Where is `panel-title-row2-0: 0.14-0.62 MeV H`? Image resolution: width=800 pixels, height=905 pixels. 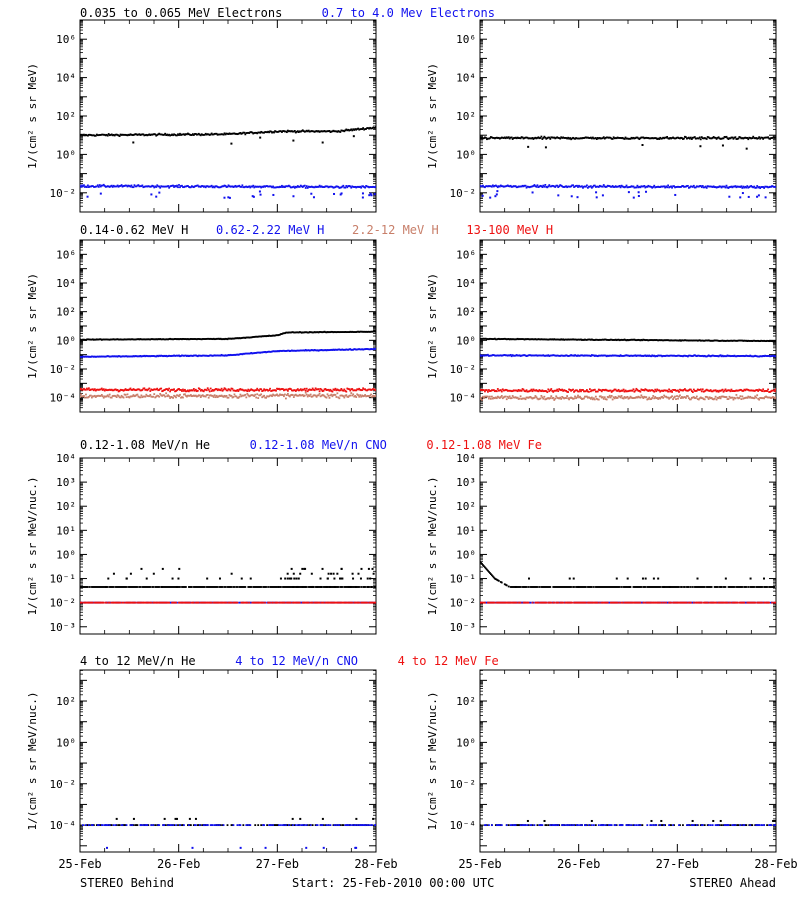
panel-title-row2-0: 0.14-0.62 MeV H is located at coordinates (134, 230).